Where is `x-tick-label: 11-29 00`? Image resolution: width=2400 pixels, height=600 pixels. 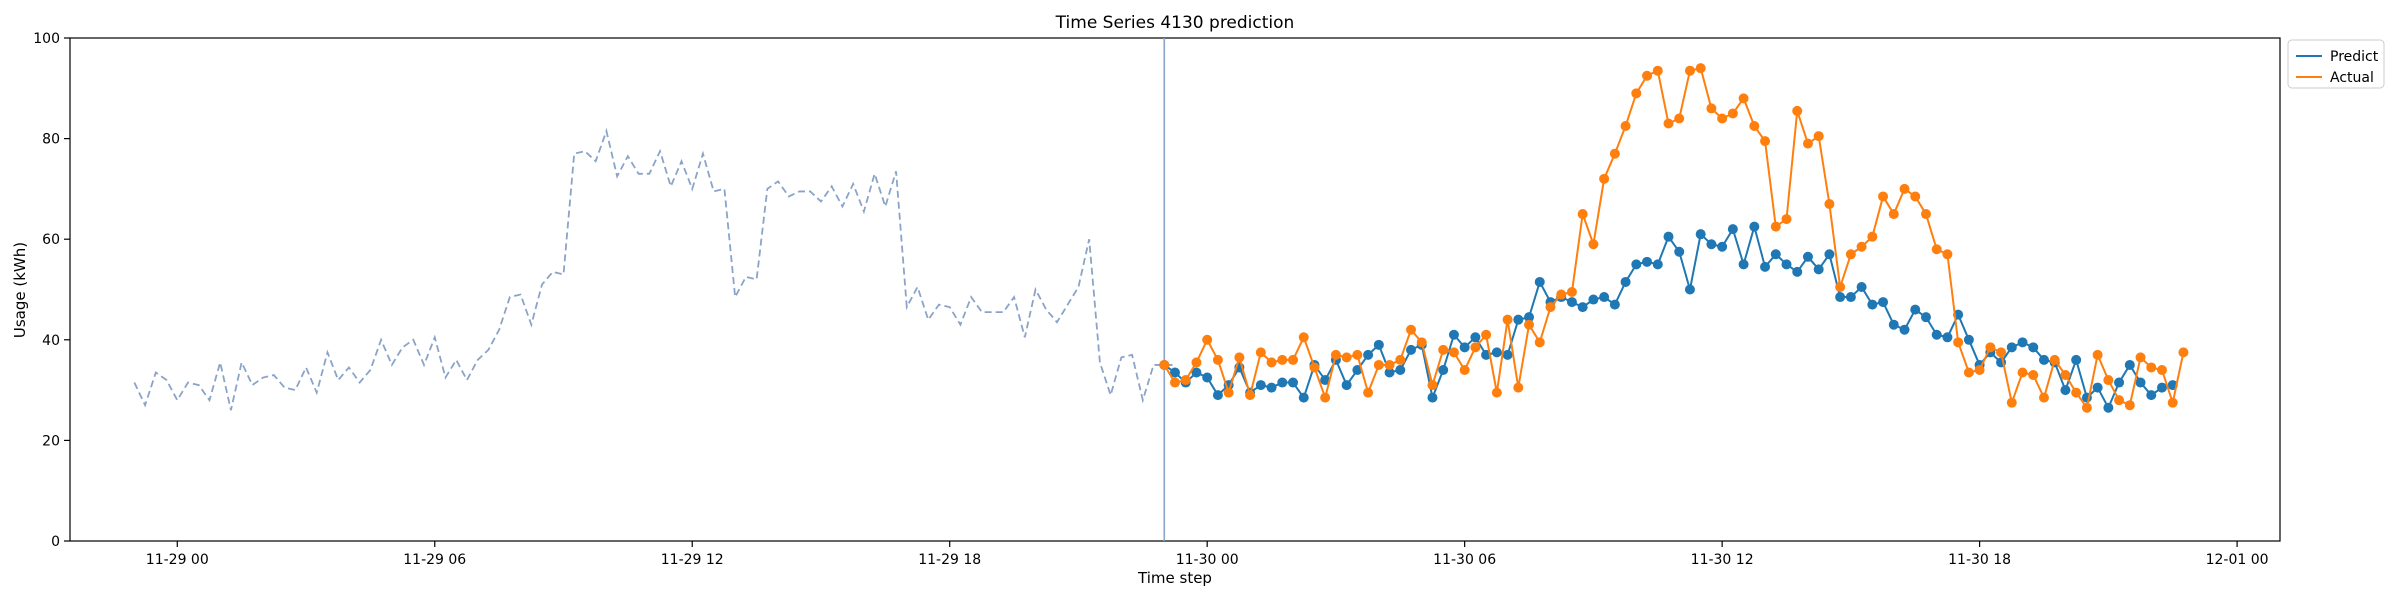 x-tick-label: 11-29 00 is located at coordinates (177, 560).